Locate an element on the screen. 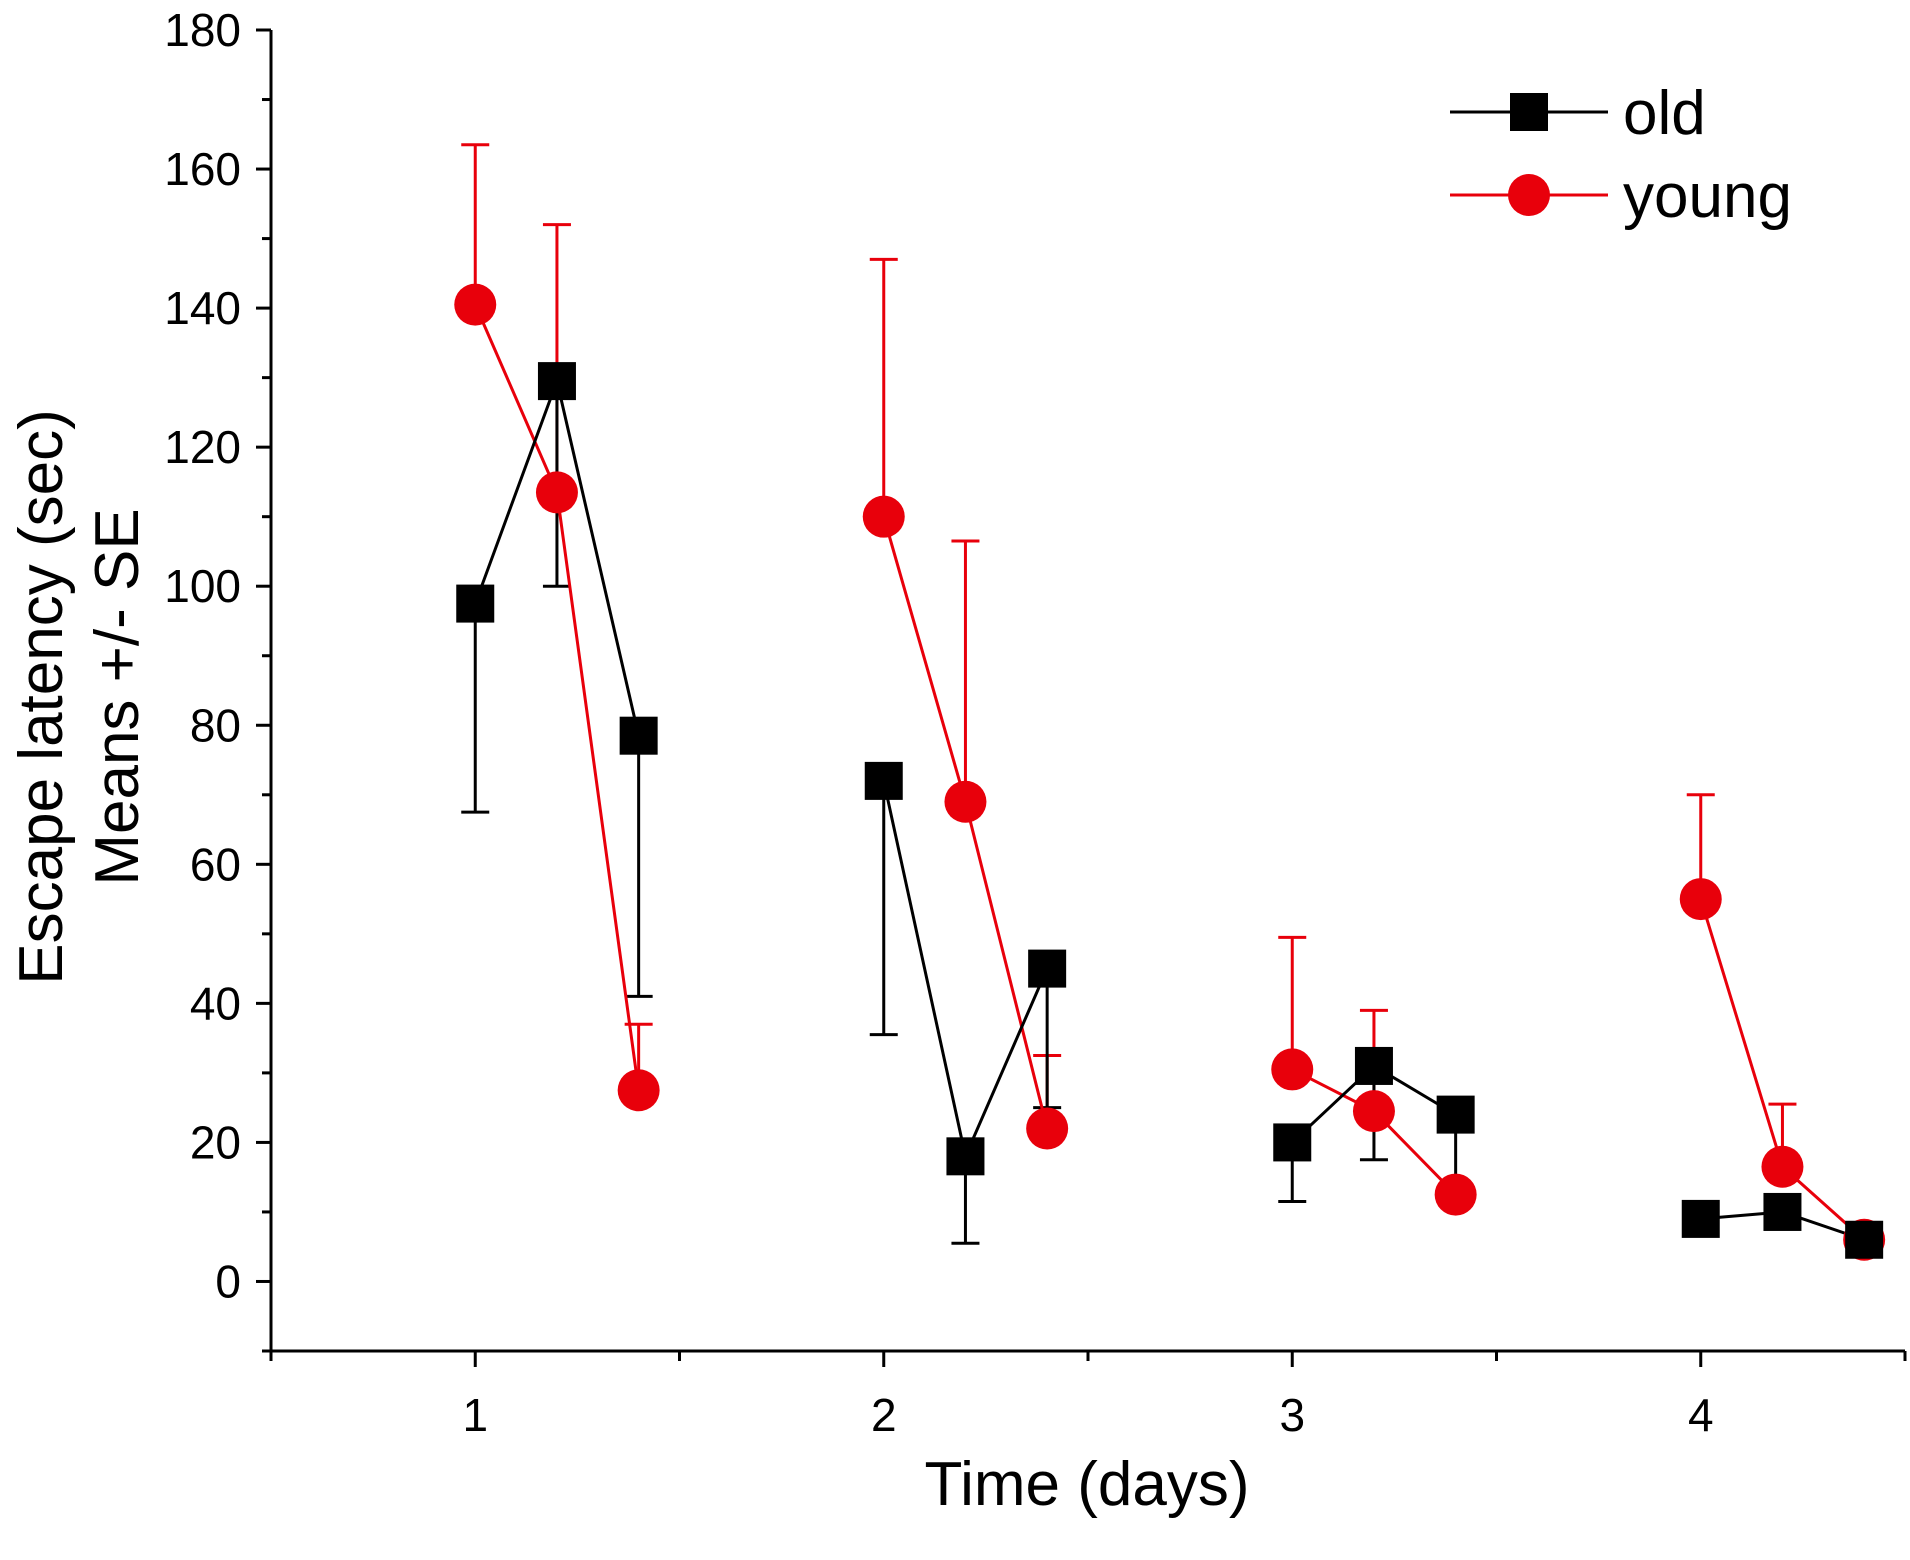  x-tick-label: 2 is located at coordinates (884, 1415).